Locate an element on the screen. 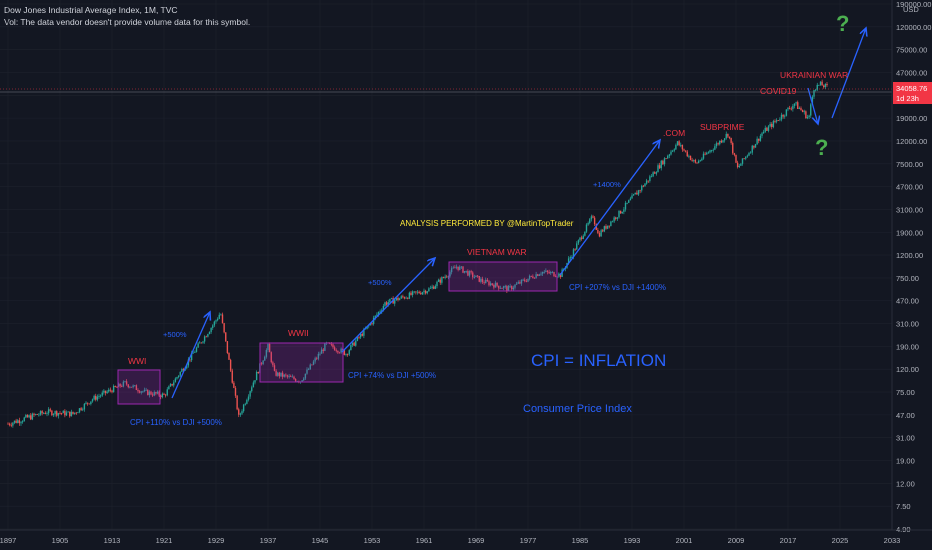 Image resolution: width=932 pixels, height=550 pixels. currency-label: USD is located at coordinates (911, 9).